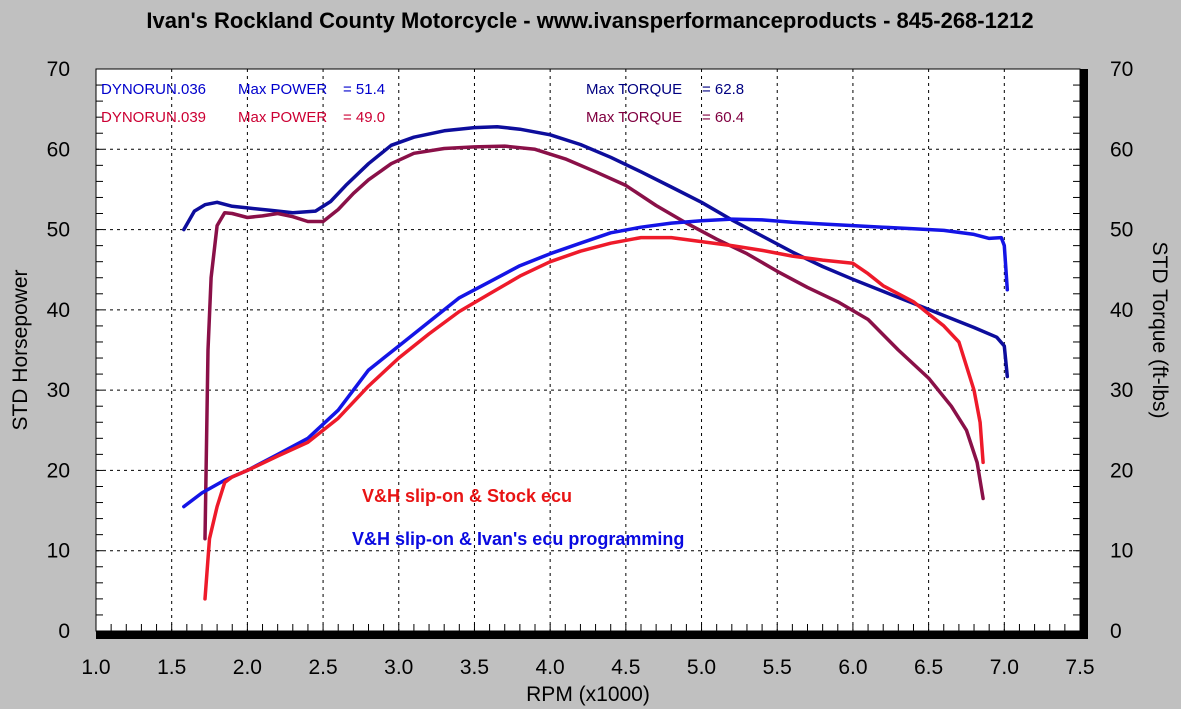 This screenshot has width=1181, height=709. What do you see at coordinates (625, 667) in the screenshot?
I see `x-tick-label: 4.5` at bounding box center [625, 667].